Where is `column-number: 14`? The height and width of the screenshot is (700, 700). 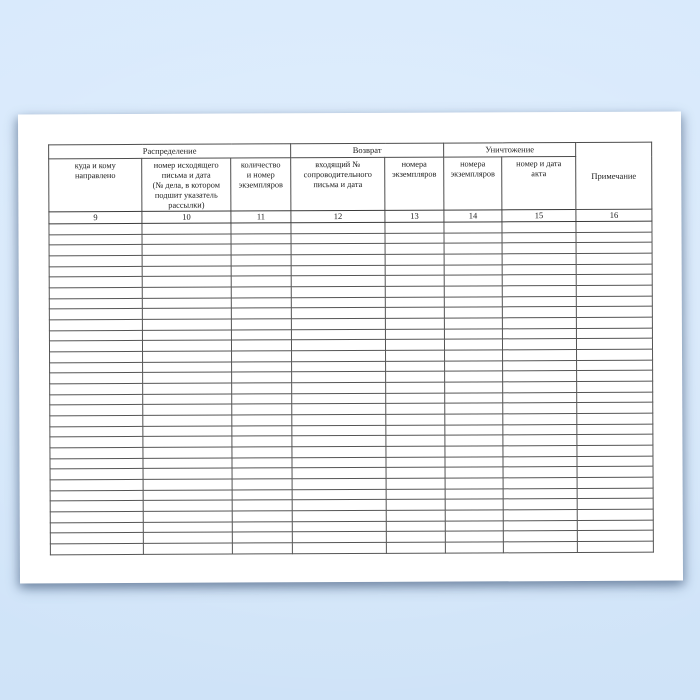
column-number: 14 is located at coordinates (472, 216).